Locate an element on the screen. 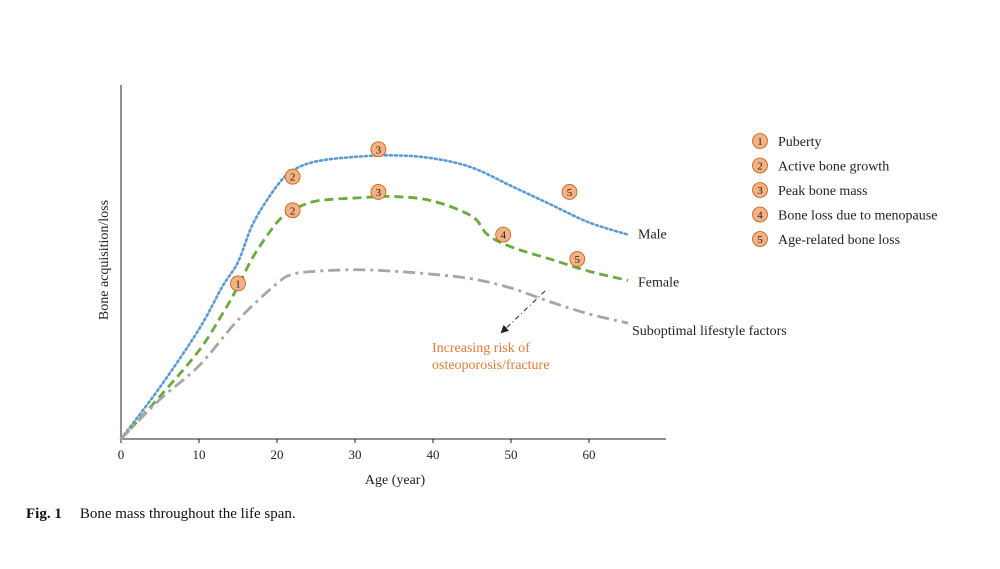 The height and width of the screenshot is (569, 1000). legend-marker-number: 3 is located at coordinates (760, 191).